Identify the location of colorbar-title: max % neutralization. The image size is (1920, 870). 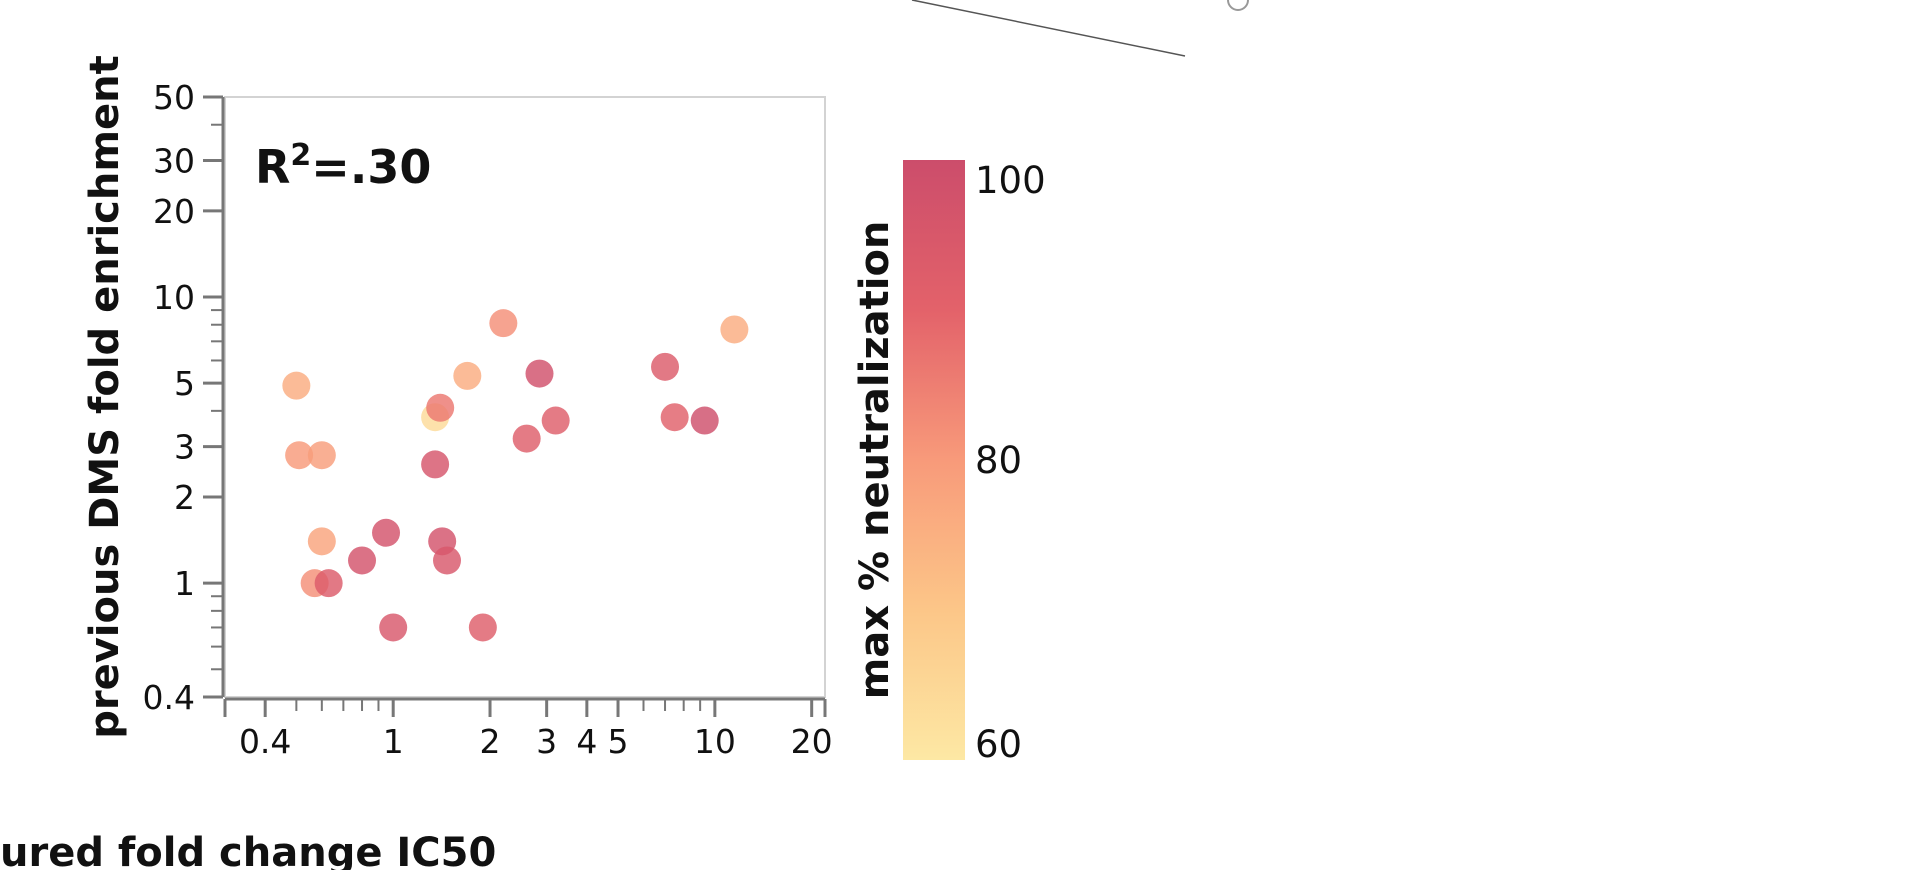
(875, 460).